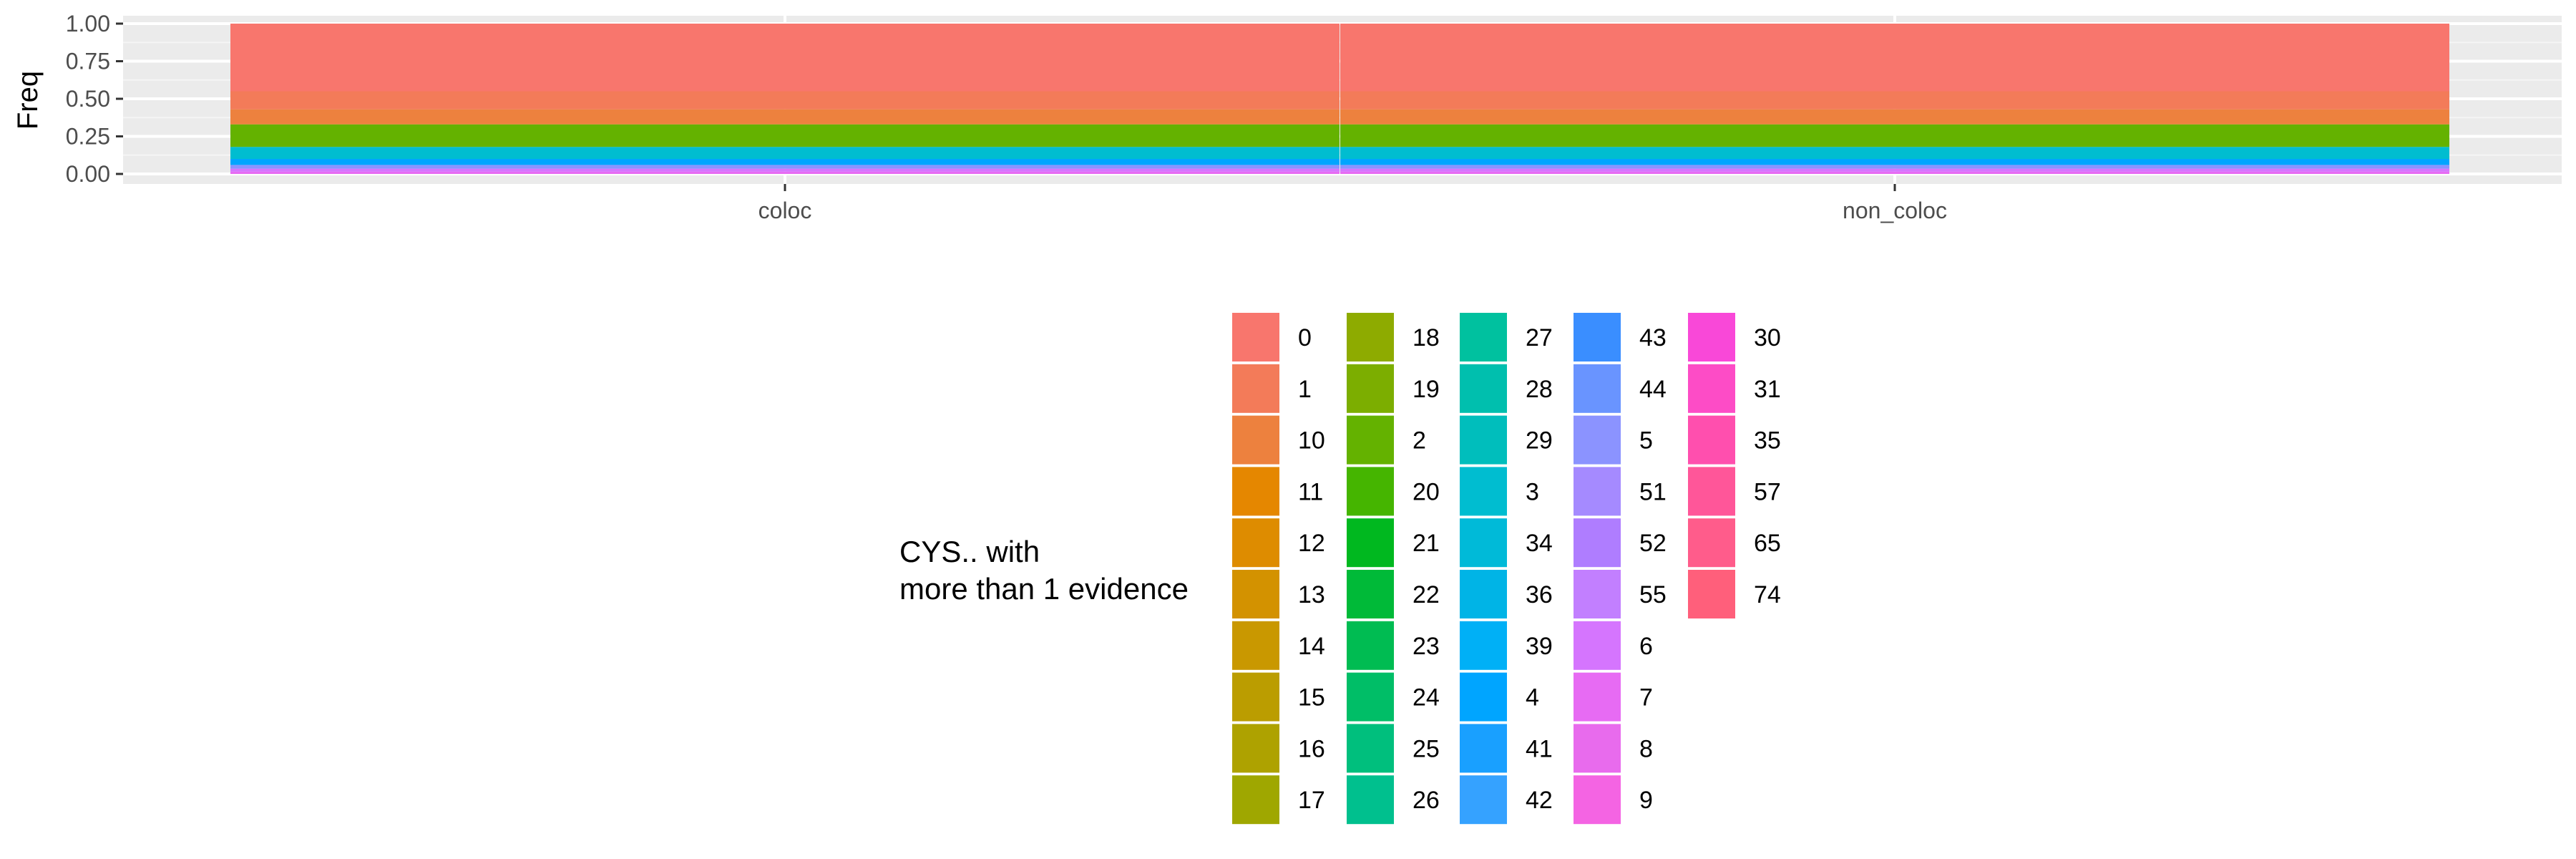  Describe the element at coordinates (1305, 389) in the screenshot. I see `legend-label-1: 1` at that location.